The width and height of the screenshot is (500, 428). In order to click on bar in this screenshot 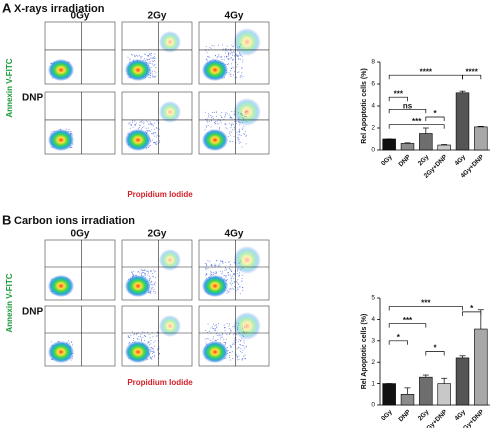, I will do `click(389, 144)`.